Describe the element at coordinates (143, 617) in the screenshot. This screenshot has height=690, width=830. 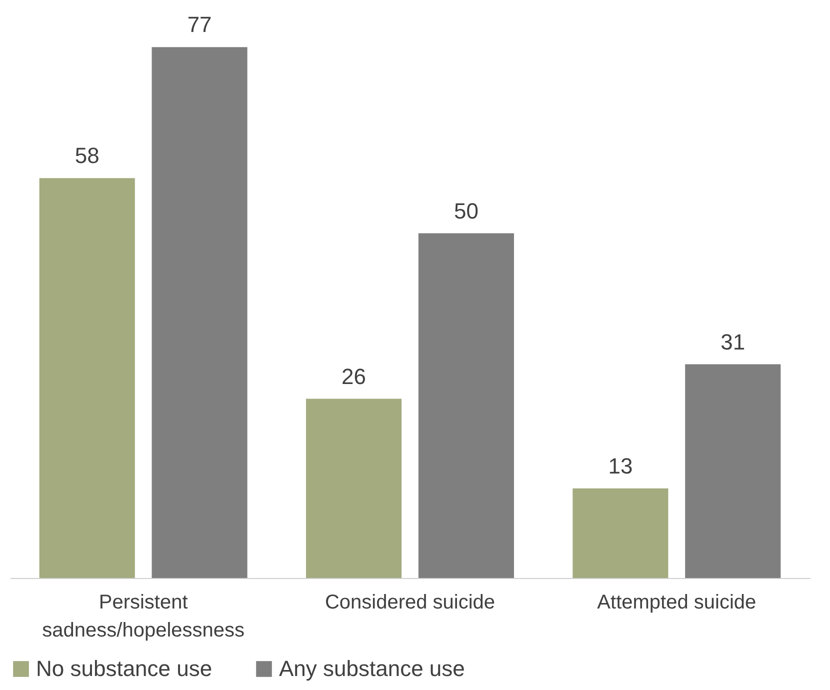
I see `x-tick-label: Persistent sadness/hopelessness` at that location.